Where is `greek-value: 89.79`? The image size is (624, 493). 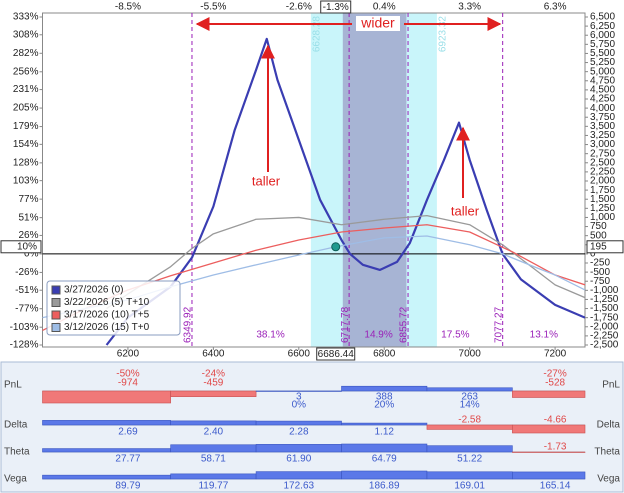 greek-value: 89.79 is located at coordinates (127, 486).